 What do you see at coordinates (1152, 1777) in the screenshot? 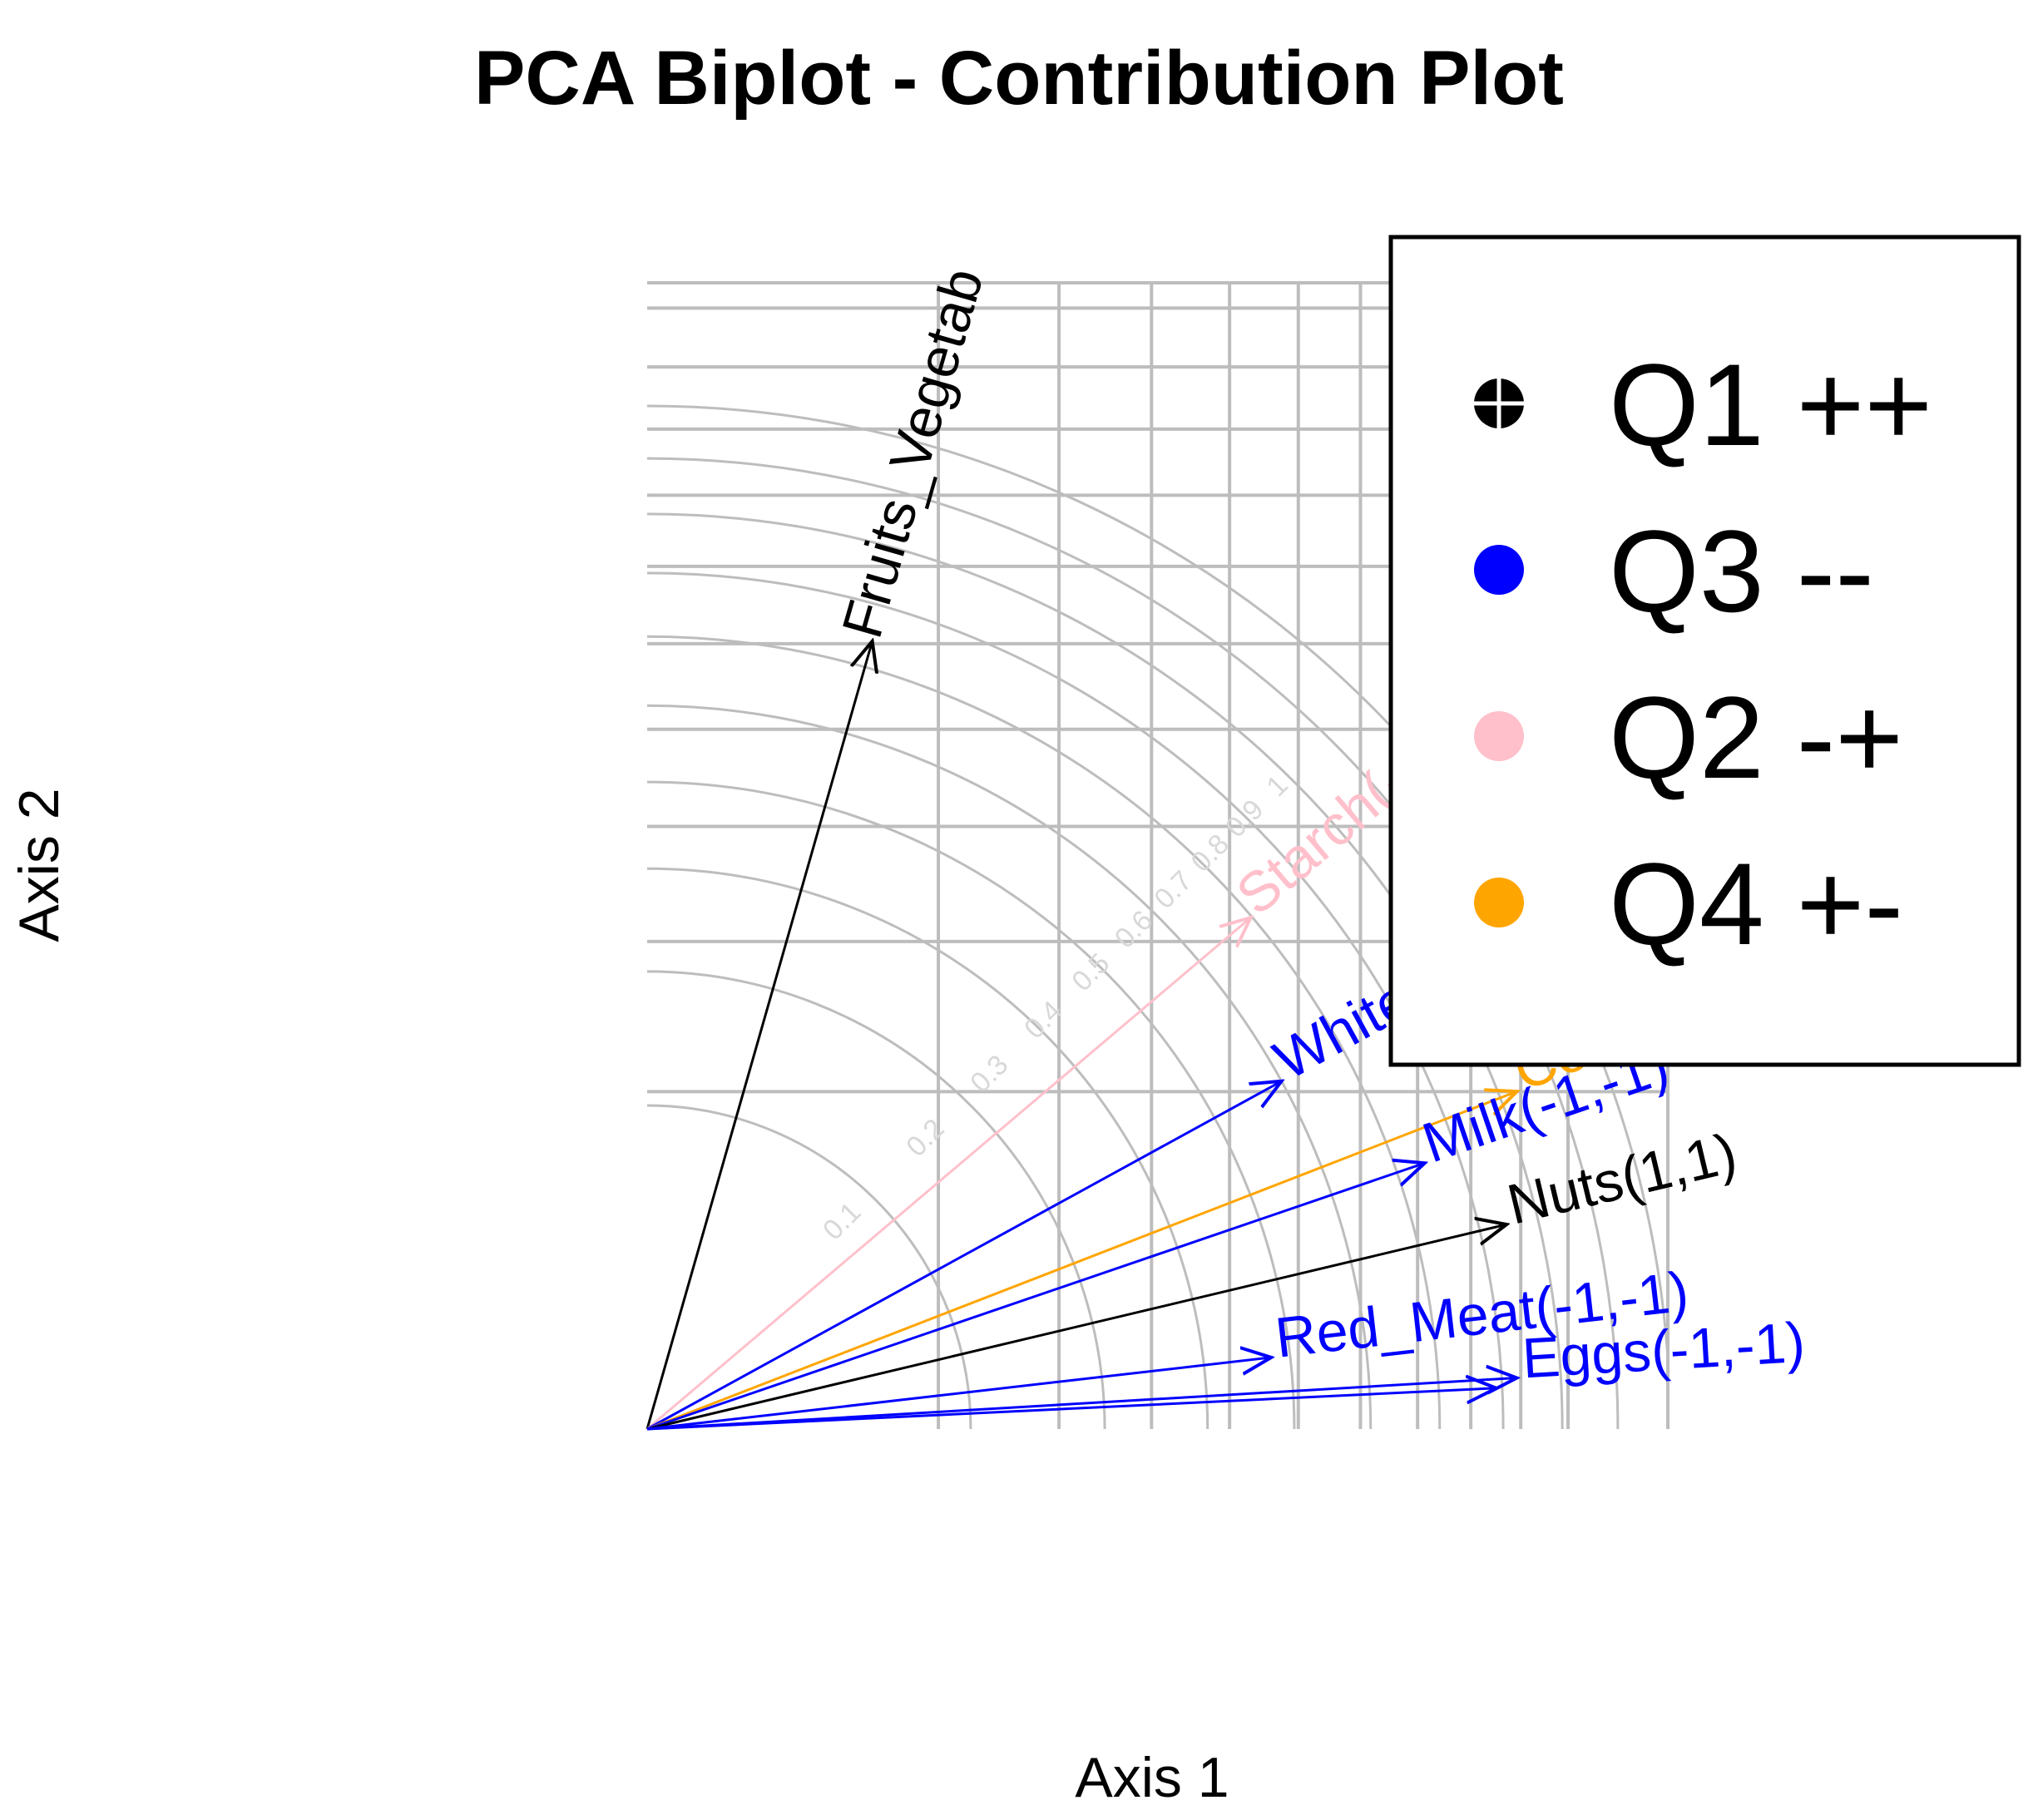
I see `x-axis-label: Axis 1` at bounding box center [1152, 1777].